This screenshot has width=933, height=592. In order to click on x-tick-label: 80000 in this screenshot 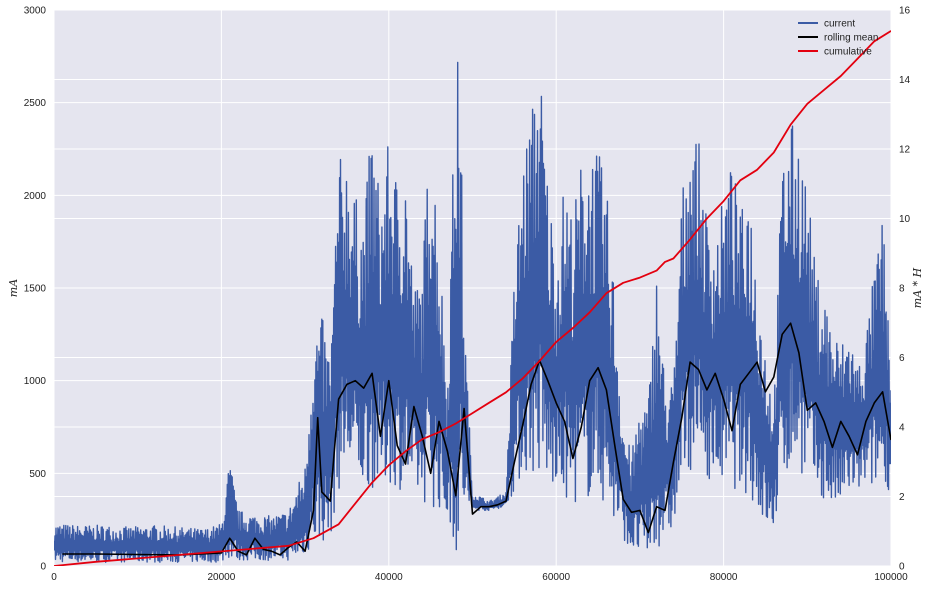, I will do `click(724, 577)`.